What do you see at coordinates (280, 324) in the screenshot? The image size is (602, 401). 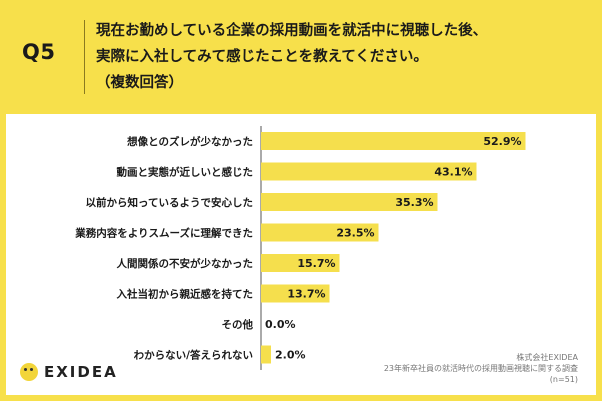 I see `value-label: 0.0%` at bounding box center [280, 324].